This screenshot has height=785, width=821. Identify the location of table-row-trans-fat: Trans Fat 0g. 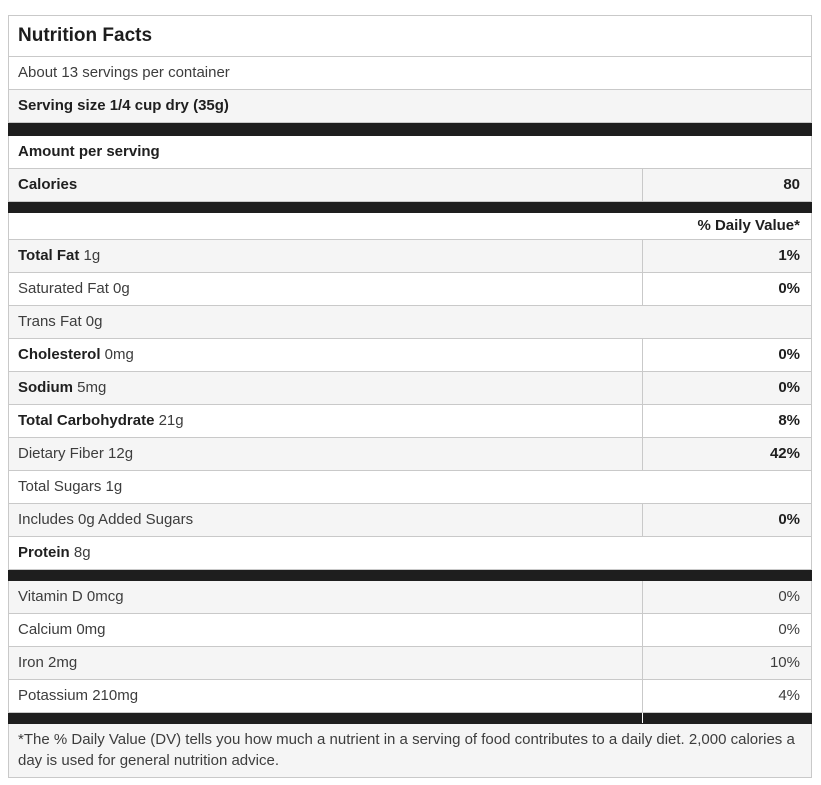
(410, 322).